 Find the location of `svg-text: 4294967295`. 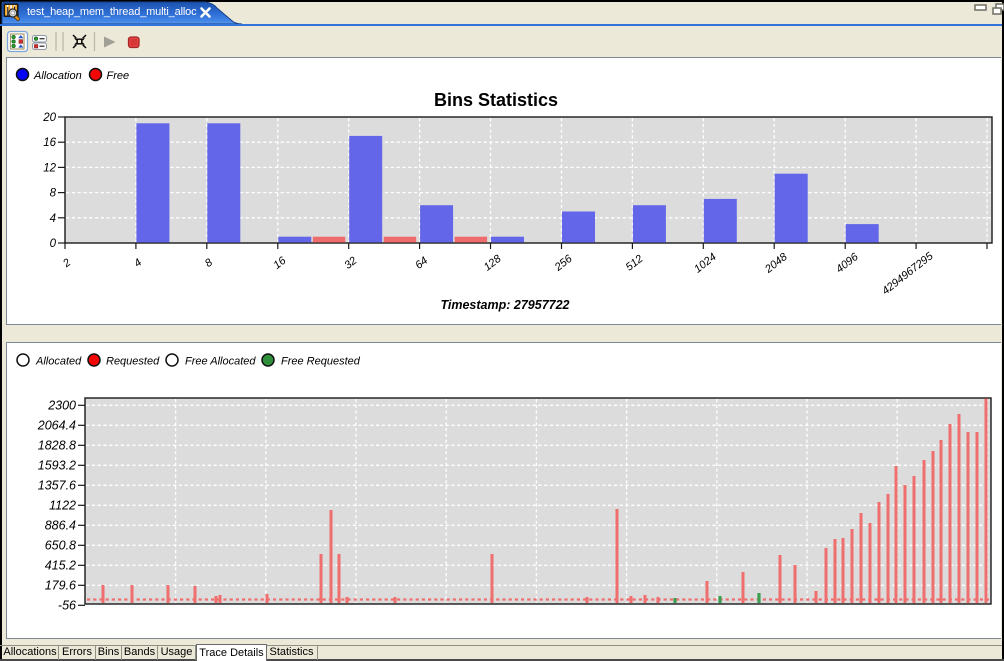

svg-text: 4294967295 is located at coordinates (908, 274).